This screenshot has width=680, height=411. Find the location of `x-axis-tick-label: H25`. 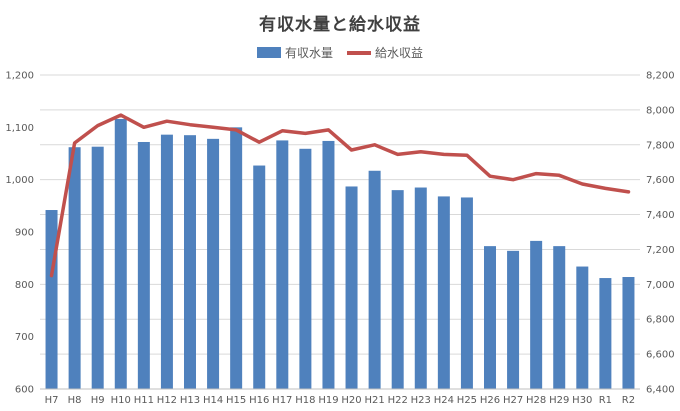

x-axis-tick-label: H25 is located at coordinates (467, 400).